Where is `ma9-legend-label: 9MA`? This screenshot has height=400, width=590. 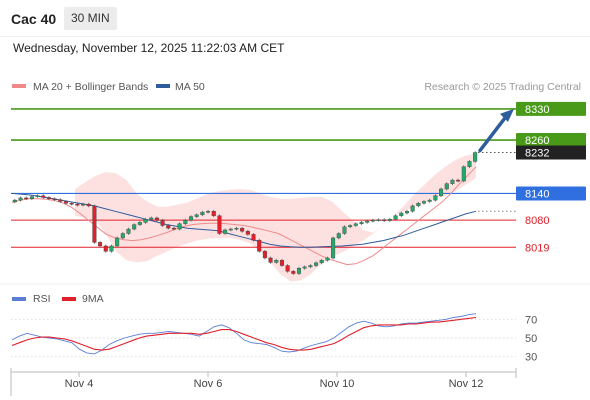 ma9-legend-label: 9MA is located at coordinates (93, 299).